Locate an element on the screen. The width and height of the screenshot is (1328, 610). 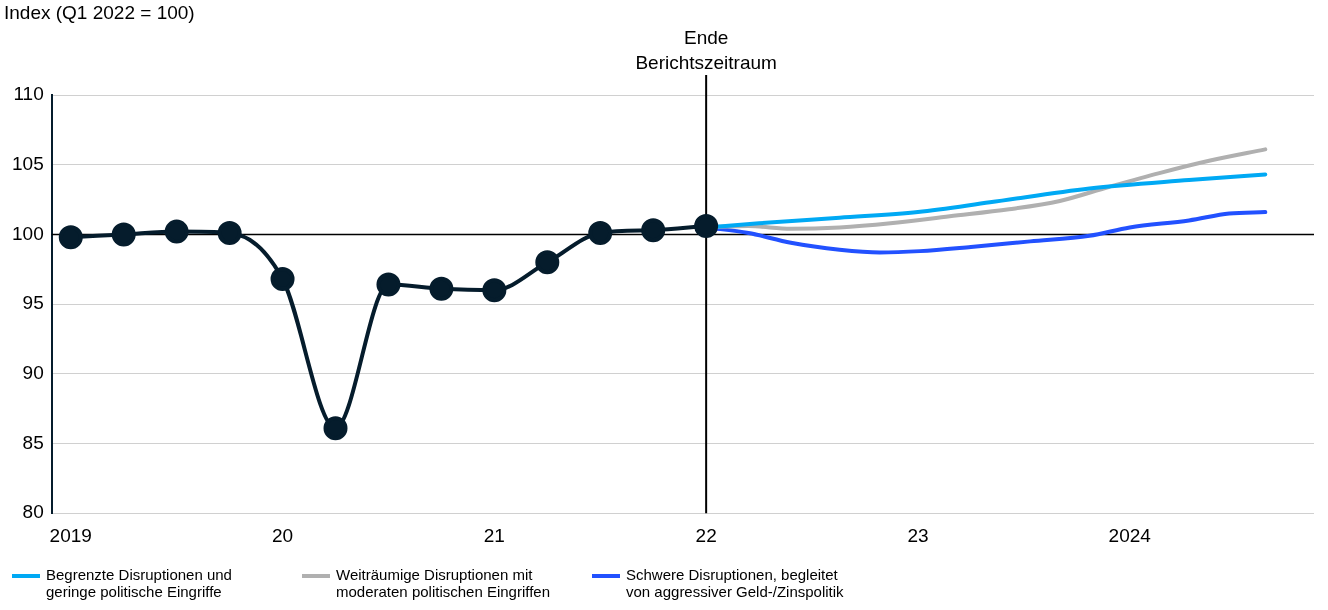
y-tick-label: 95 is located at coordinates (33, 303).